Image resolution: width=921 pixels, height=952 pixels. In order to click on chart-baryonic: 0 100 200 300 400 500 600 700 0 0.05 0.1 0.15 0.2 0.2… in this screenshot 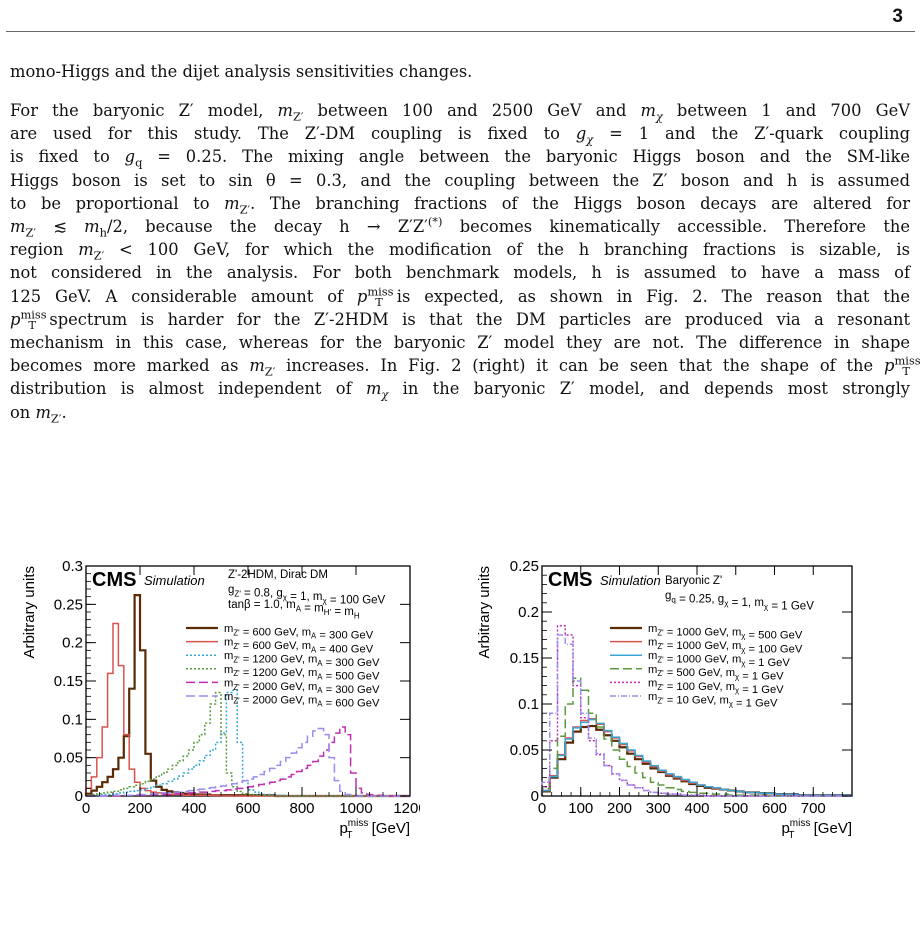, I will do `click(664, 699)`.